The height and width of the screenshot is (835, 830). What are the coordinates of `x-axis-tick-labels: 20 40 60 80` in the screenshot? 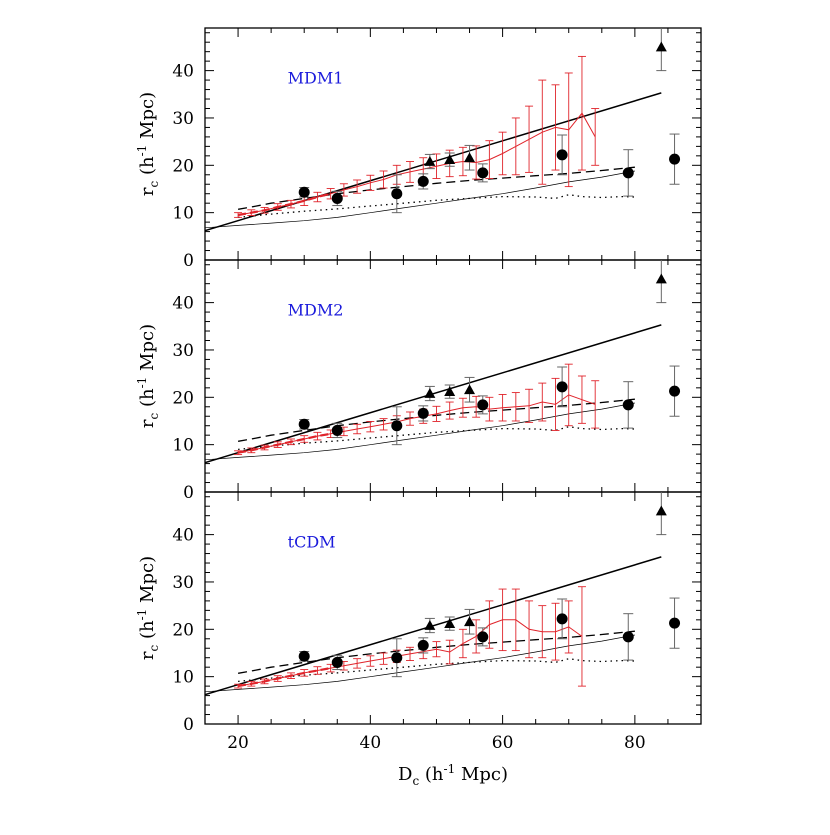 It's located at (436, 743).